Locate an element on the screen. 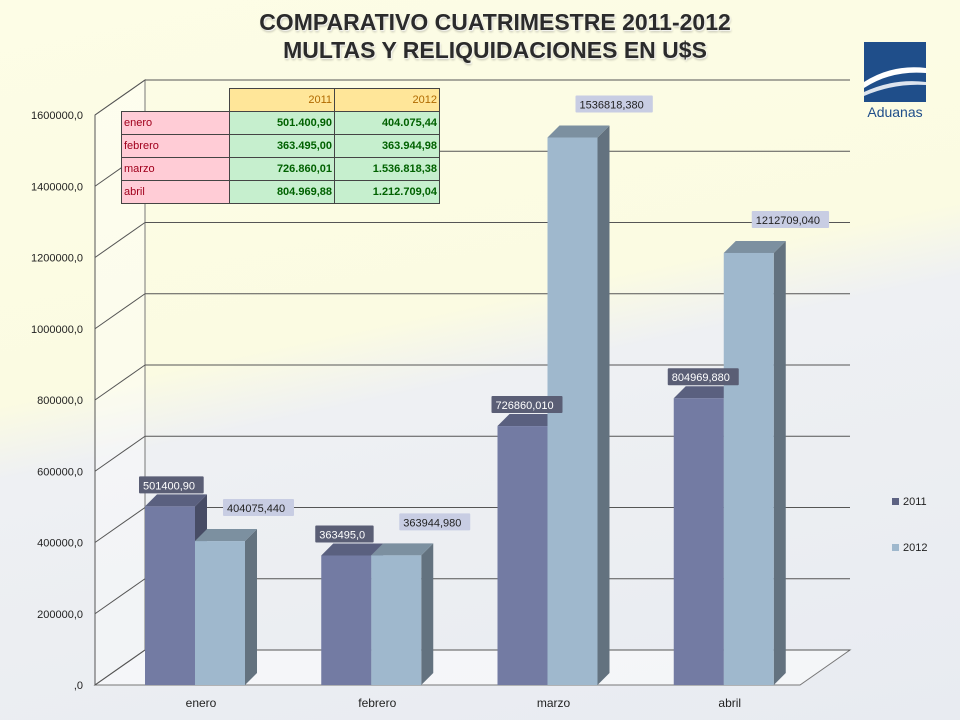 The width and height of the screenshot is (960, 720). y-tick-label: 1000000,0 is located at coordinates (57, 330).